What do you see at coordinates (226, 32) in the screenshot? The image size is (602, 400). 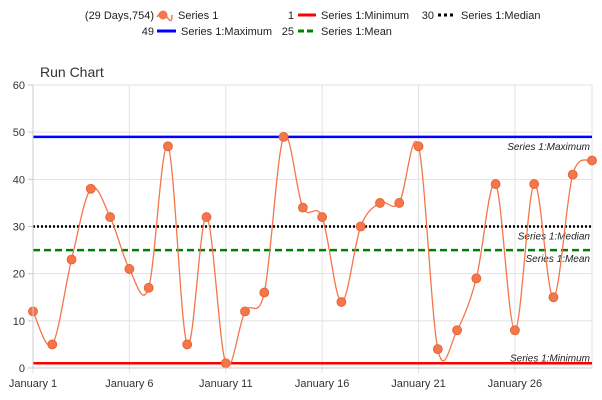 I see `legend-label-maximum: Series 1:Maximum` at bounding box center [226, 32].